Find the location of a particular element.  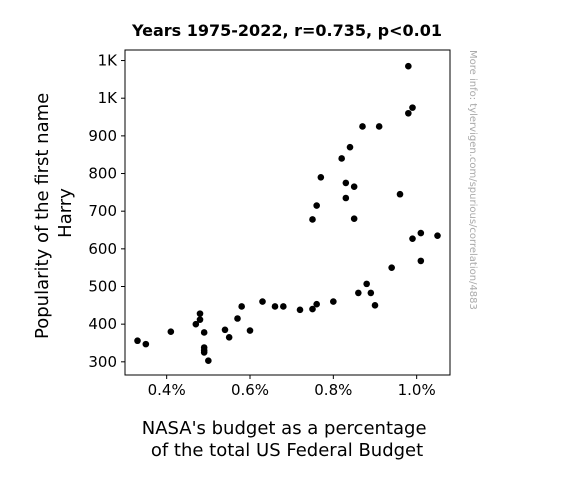

y-tick-label: 500 is located at coordinates (102, 287).